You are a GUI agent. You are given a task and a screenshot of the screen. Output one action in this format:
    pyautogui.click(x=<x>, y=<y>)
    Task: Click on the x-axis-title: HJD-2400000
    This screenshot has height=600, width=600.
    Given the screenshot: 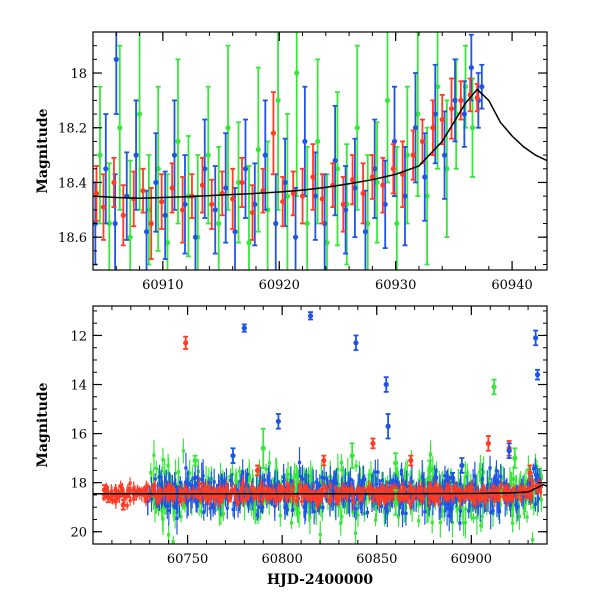 What is the action you would take?
    pyautogui.click(x=320, y=580)
    